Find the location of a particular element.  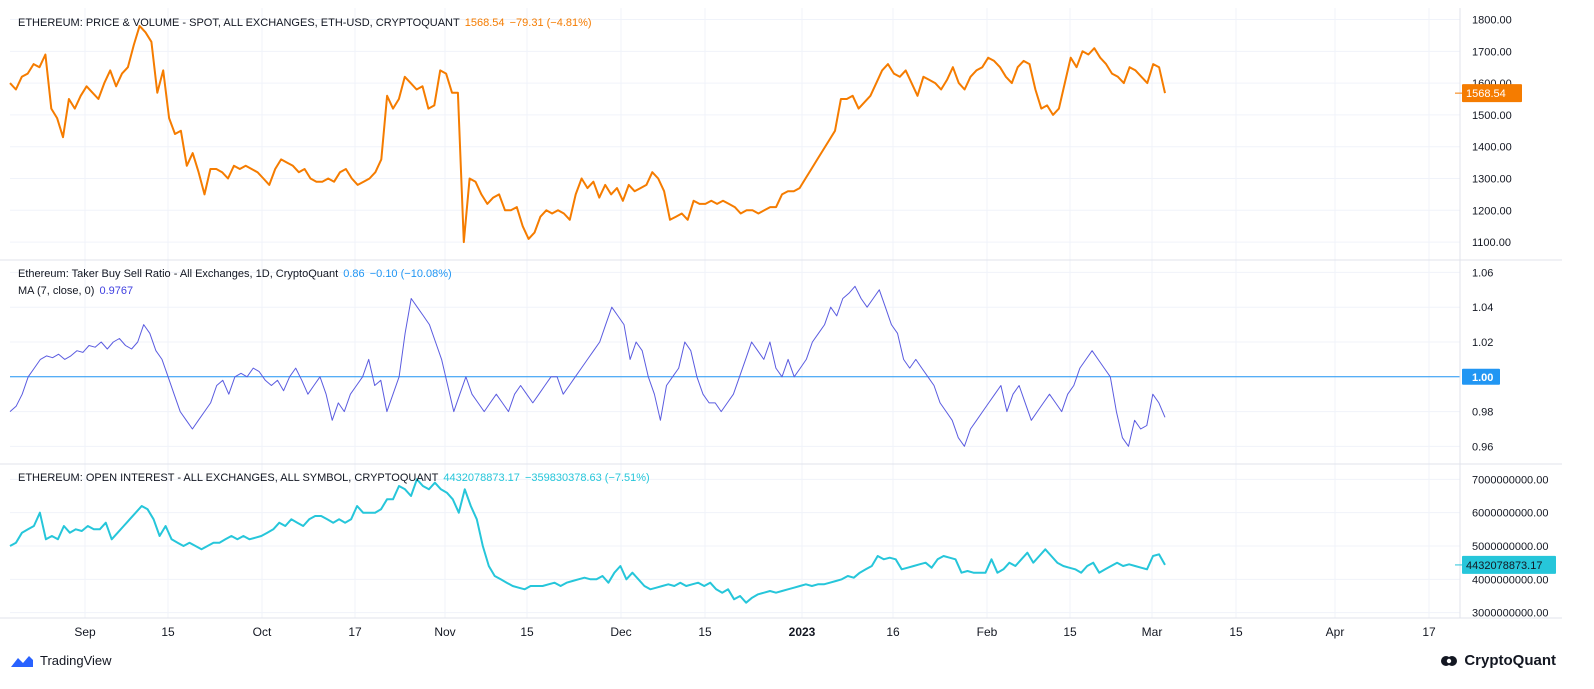

x-tick-label: Oct is located at coordinates (262, 632).